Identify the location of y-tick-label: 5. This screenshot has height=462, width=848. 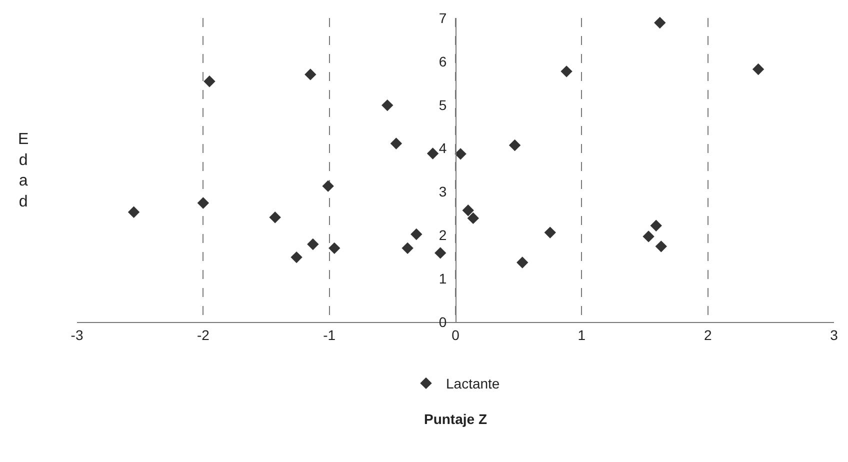
(442, 104).